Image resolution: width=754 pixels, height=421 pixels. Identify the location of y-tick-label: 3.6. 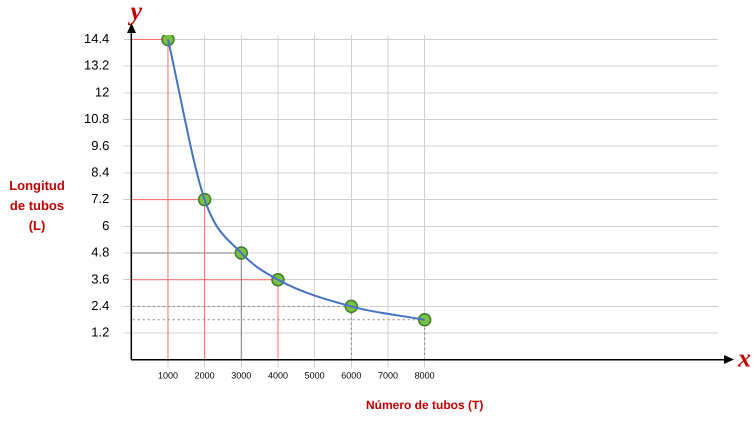
(100, 278).